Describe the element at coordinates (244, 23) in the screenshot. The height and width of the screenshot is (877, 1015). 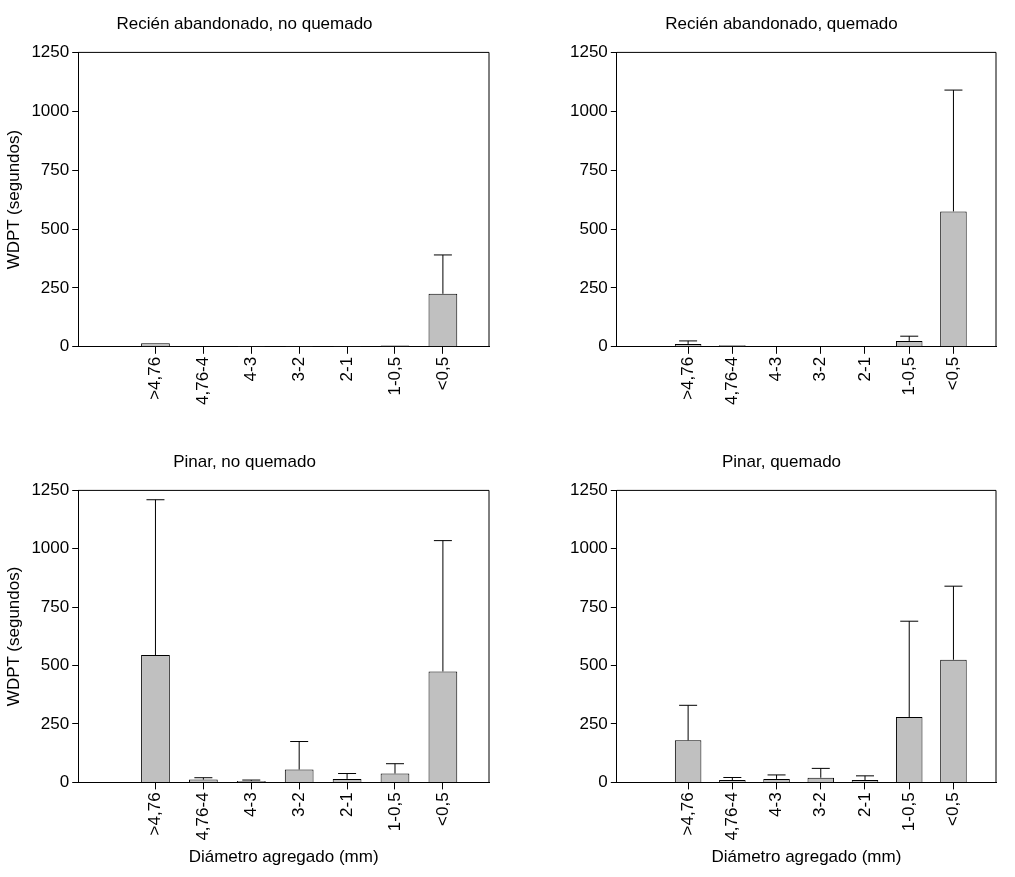
I see `chart-title: Recién abandonado, no quemado` at that location.